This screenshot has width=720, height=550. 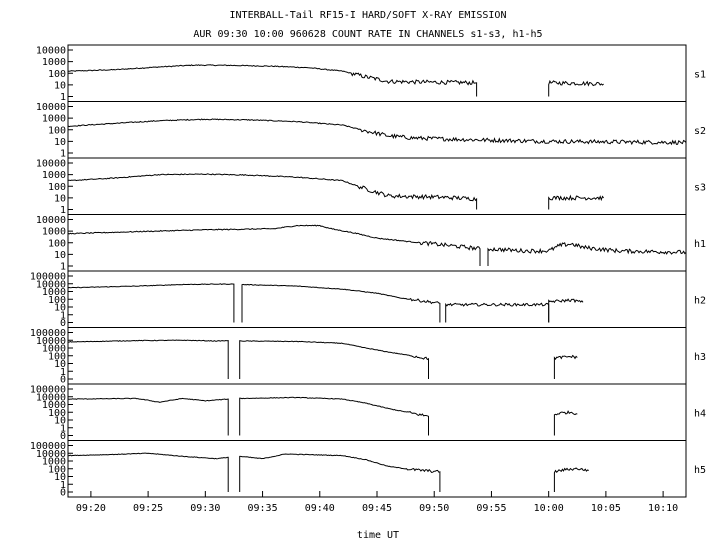 I want to click on x-tick-label: 09:50, so click(x=434, y=508).